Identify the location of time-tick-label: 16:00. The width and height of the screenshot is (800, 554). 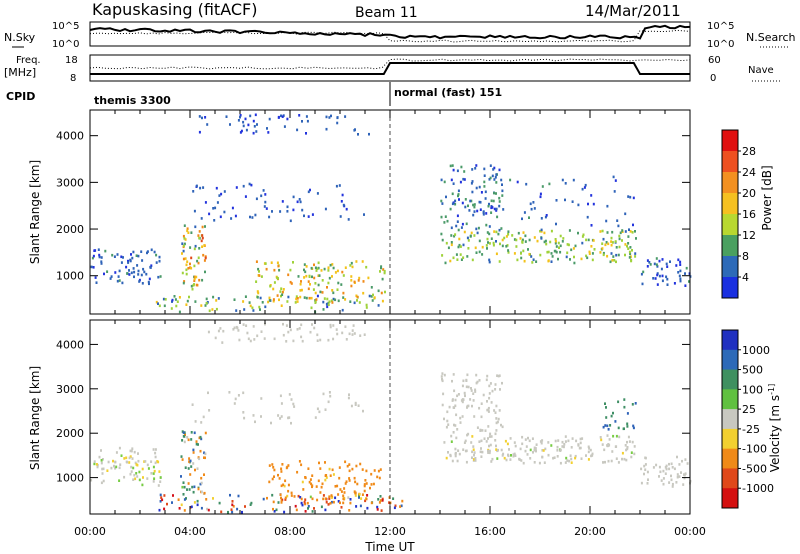
(490, 531).